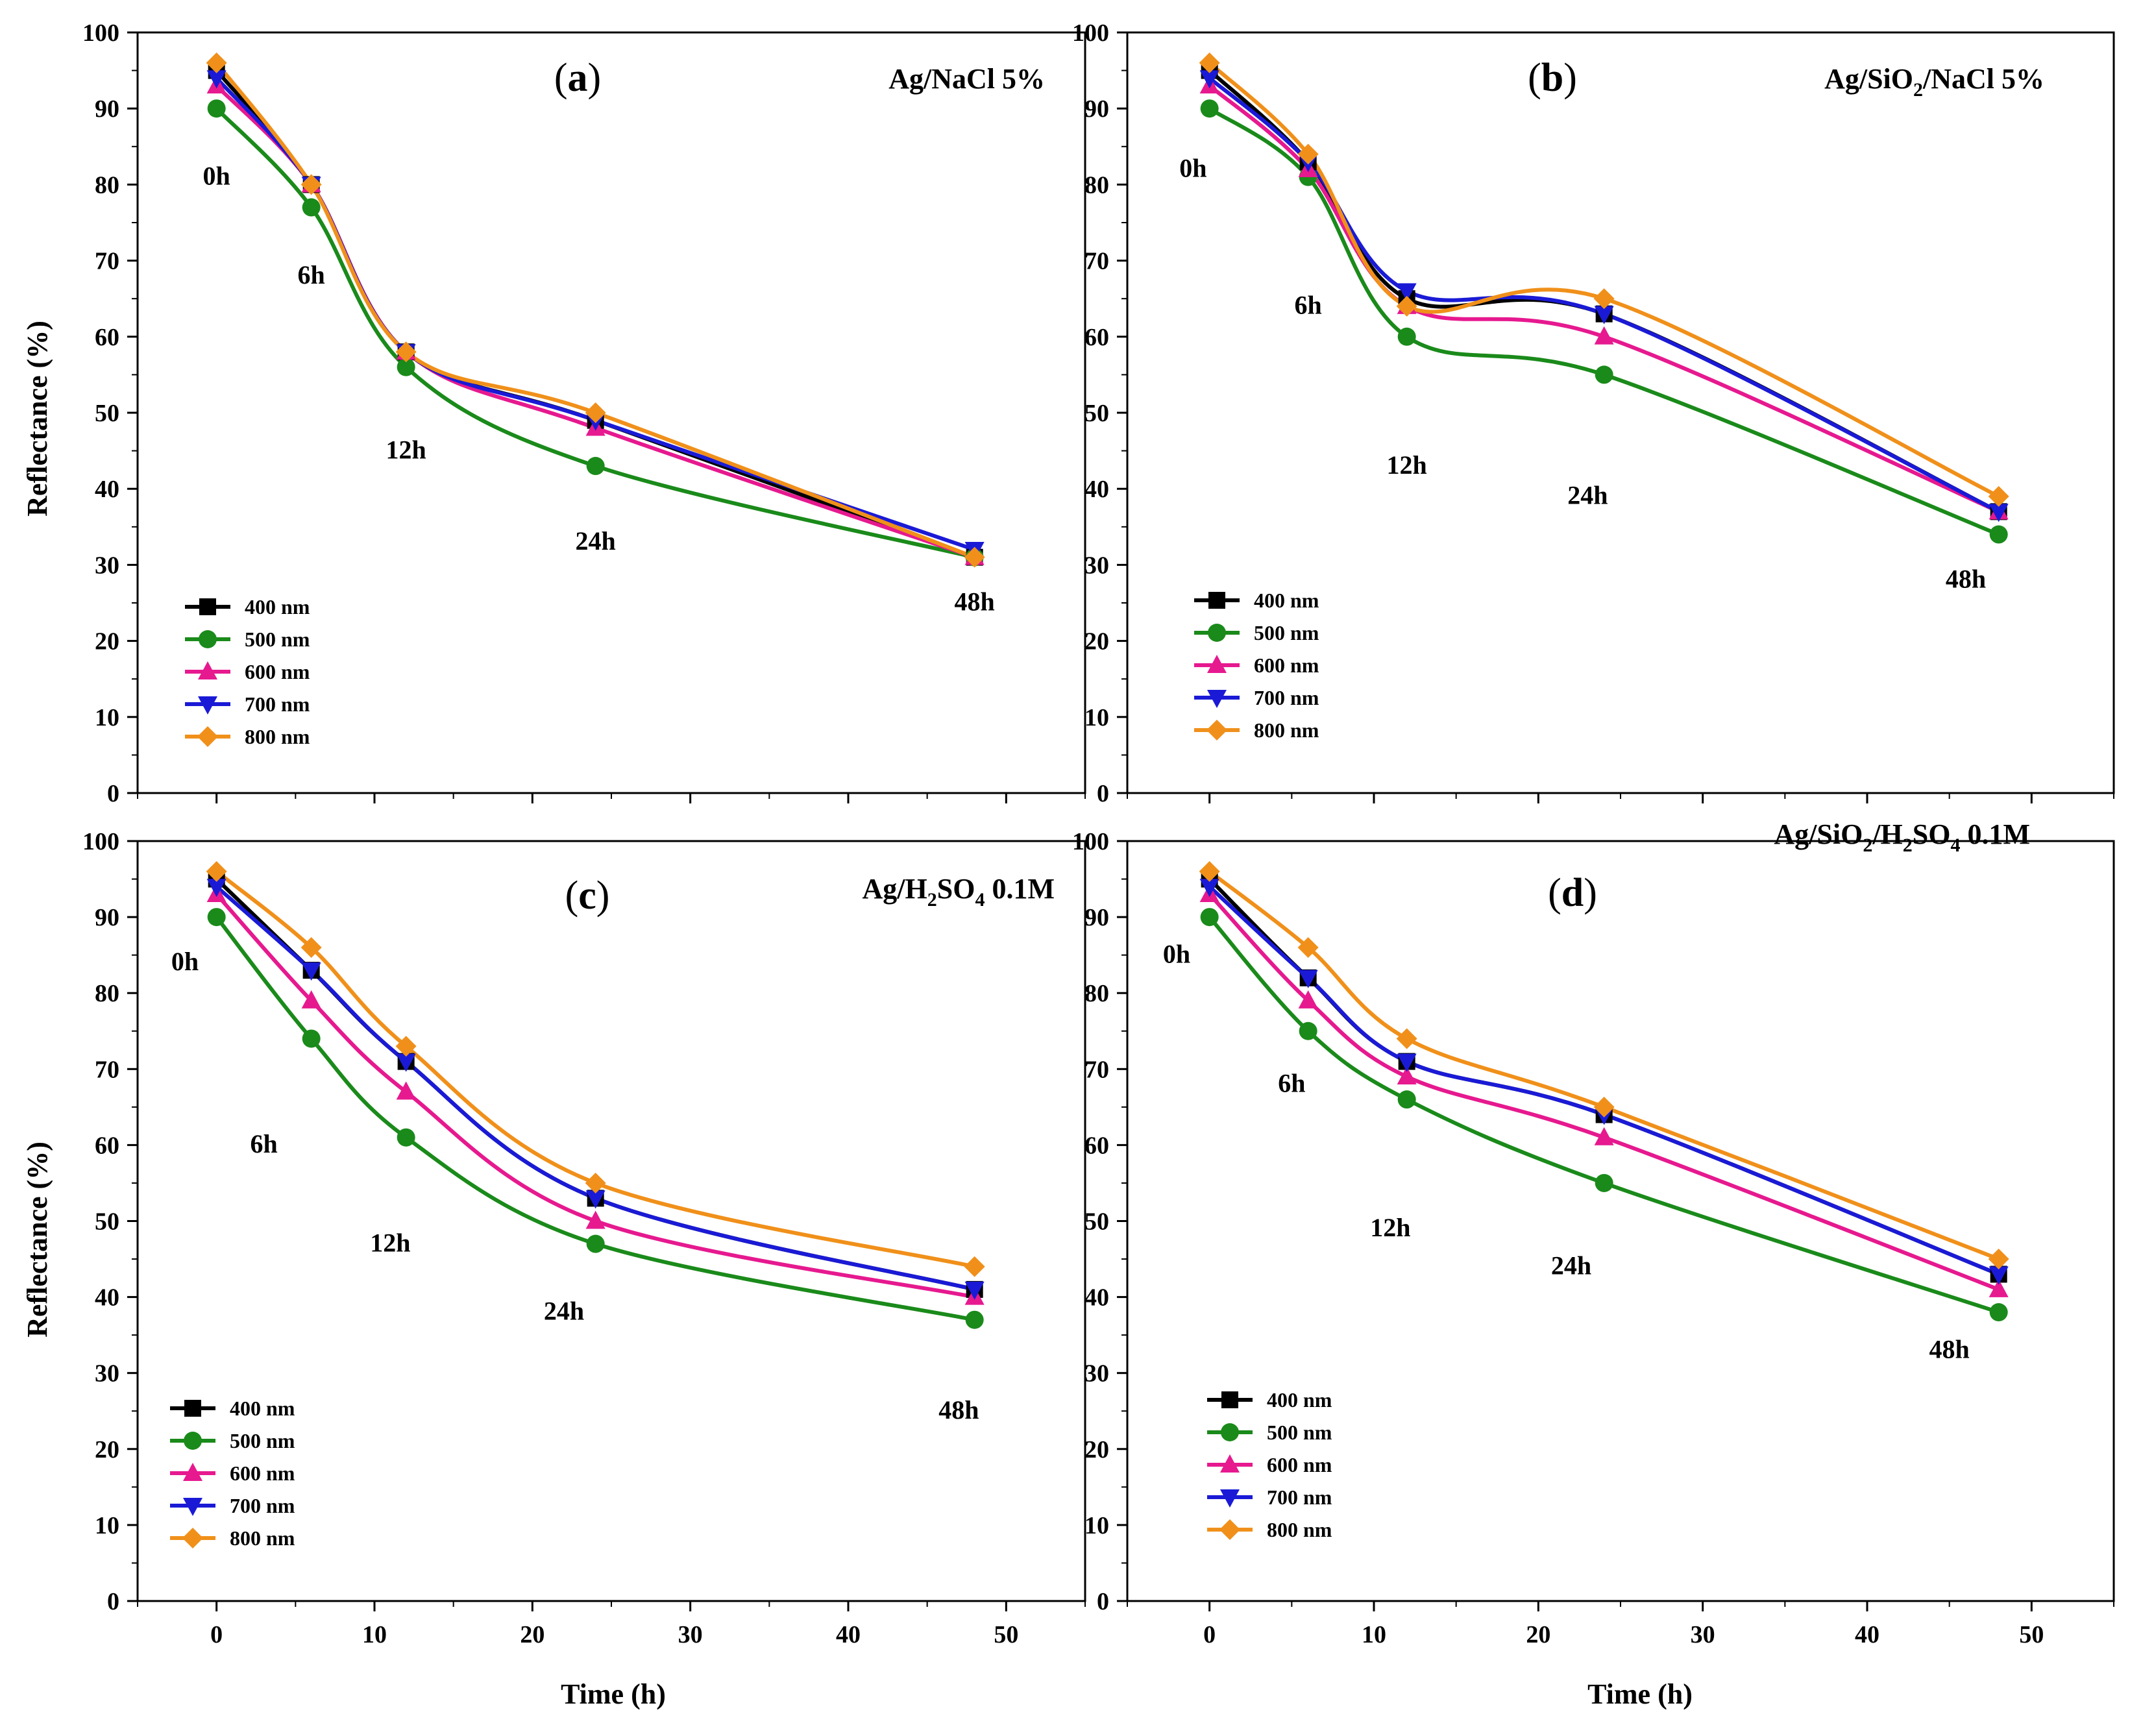  What do you see at coordinates (100, 842) in the screenshot?
I see `panel-c-y-tick-label: 100` at bounding box center [100, 842].